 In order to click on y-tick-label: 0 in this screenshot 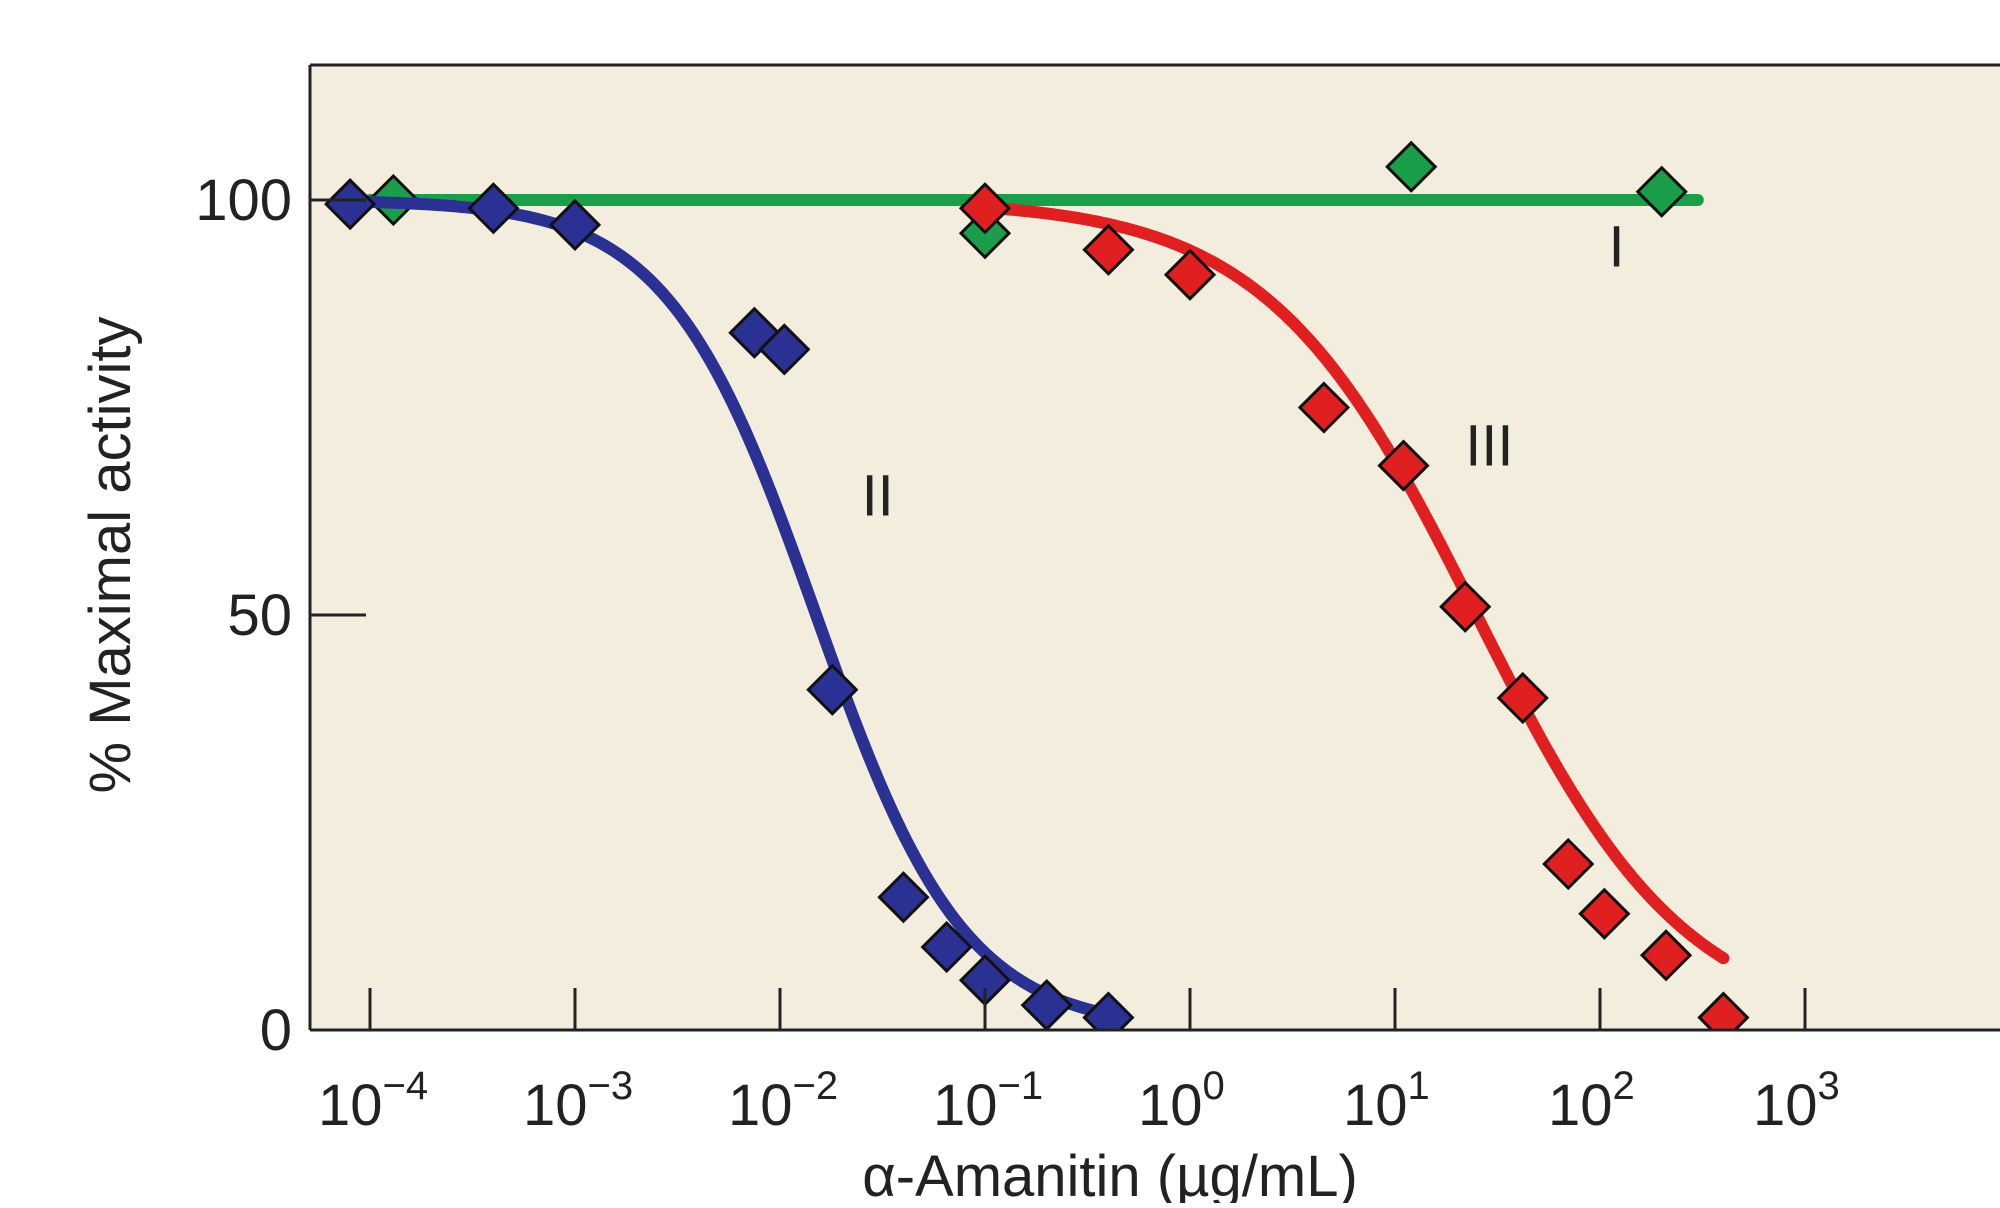, I will do `click(276, 1030)`.